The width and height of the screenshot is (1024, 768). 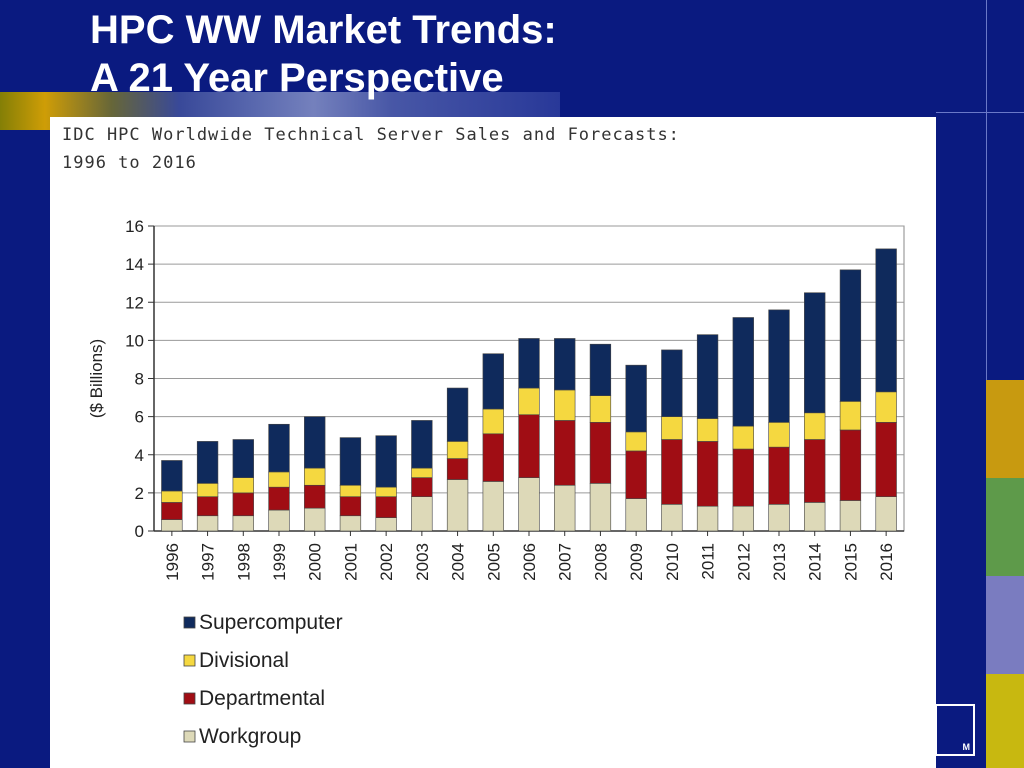 What do you see at coordinates (529, 401) in the screenshot?
I see `bar-divisional-2006` at bounding box center [529, 401].